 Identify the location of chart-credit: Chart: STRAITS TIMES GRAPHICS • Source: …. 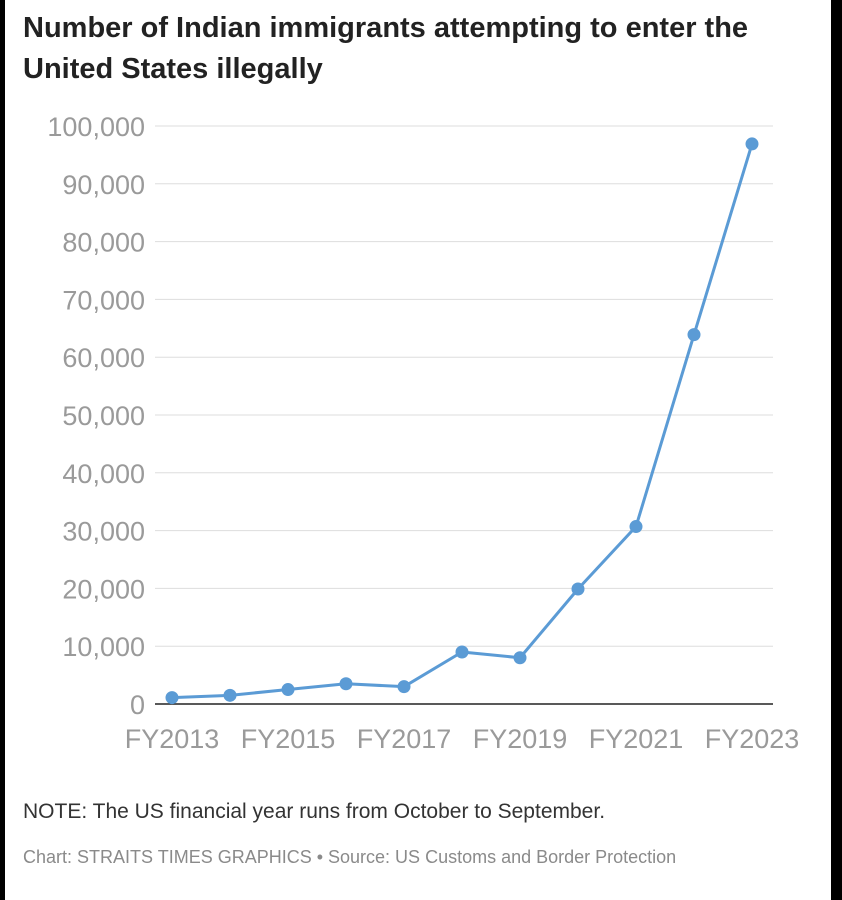
(350, 857).